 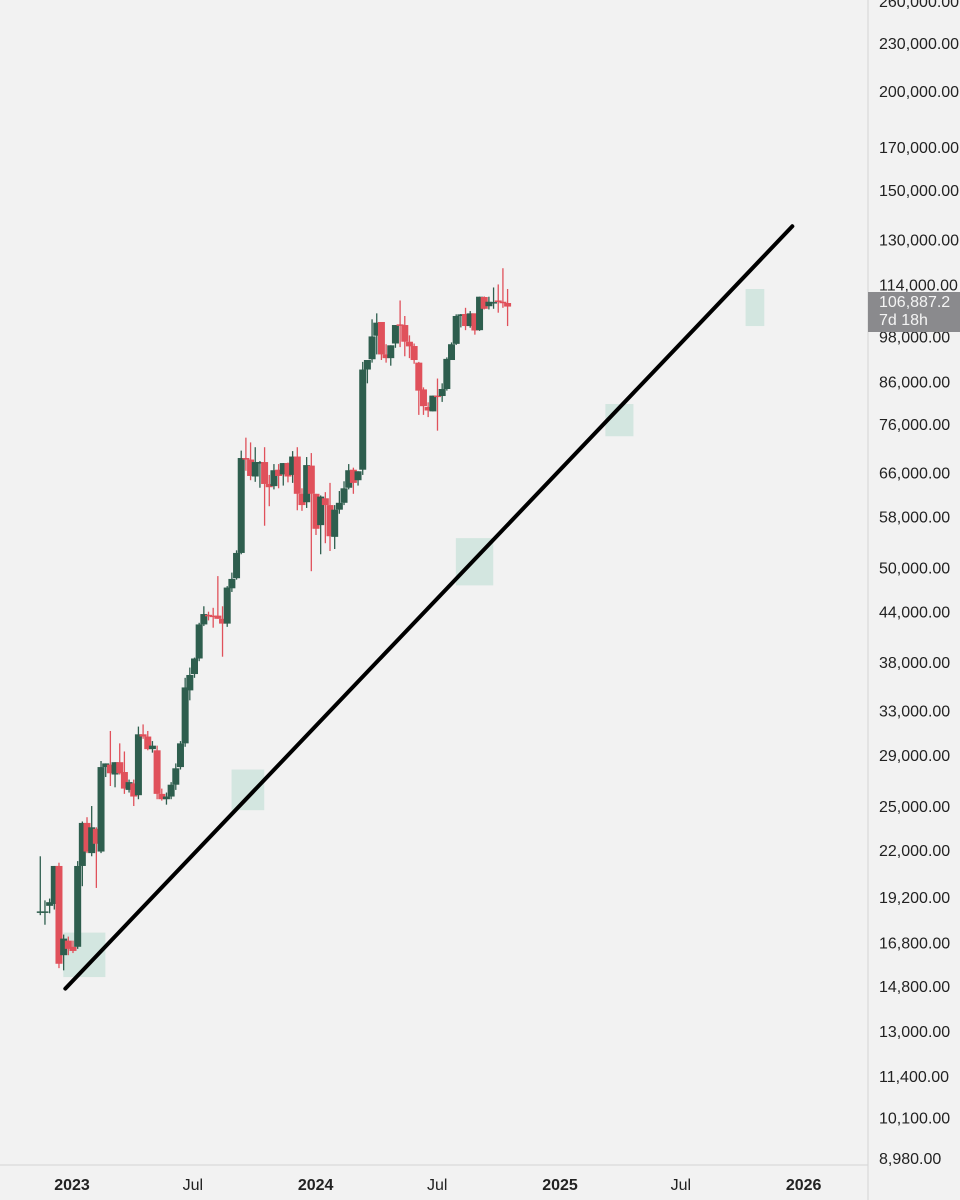 What do you see at coordinates (914, 569) in the screenshot?
I see `price-axis-label: 50,000.00` at bounding box center [914, 569].